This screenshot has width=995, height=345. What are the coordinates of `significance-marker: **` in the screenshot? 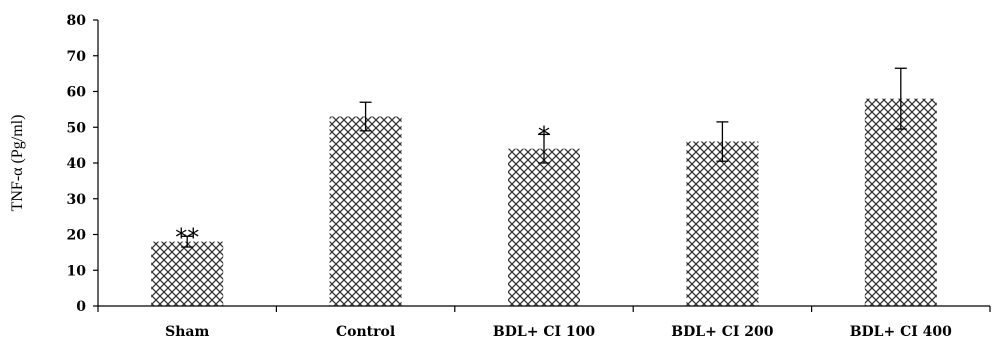 It's located at (187, 237).